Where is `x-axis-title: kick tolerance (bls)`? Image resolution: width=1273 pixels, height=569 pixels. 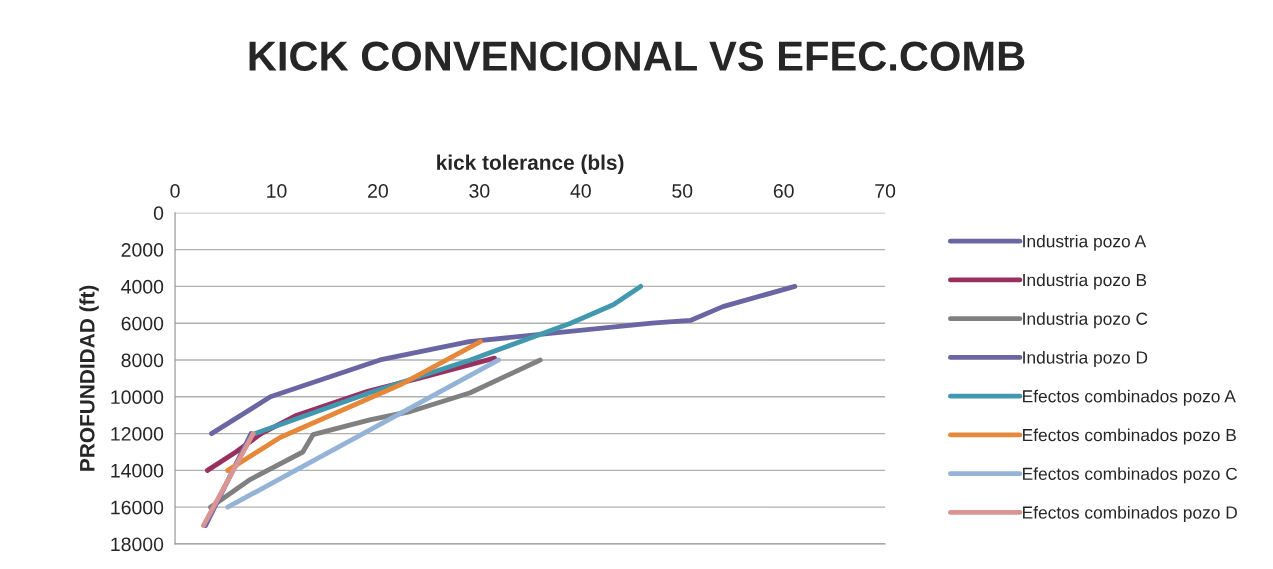 x-axis-title: kick tolerance (bls) is located at coordinates (530, 164).